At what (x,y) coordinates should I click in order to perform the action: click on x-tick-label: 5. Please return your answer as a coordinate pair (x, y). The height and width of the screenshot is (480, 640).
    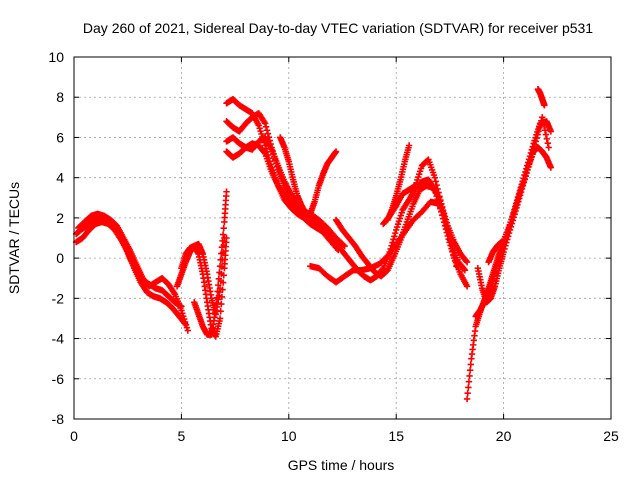
    Looking at the image, I should click on (182, 436).